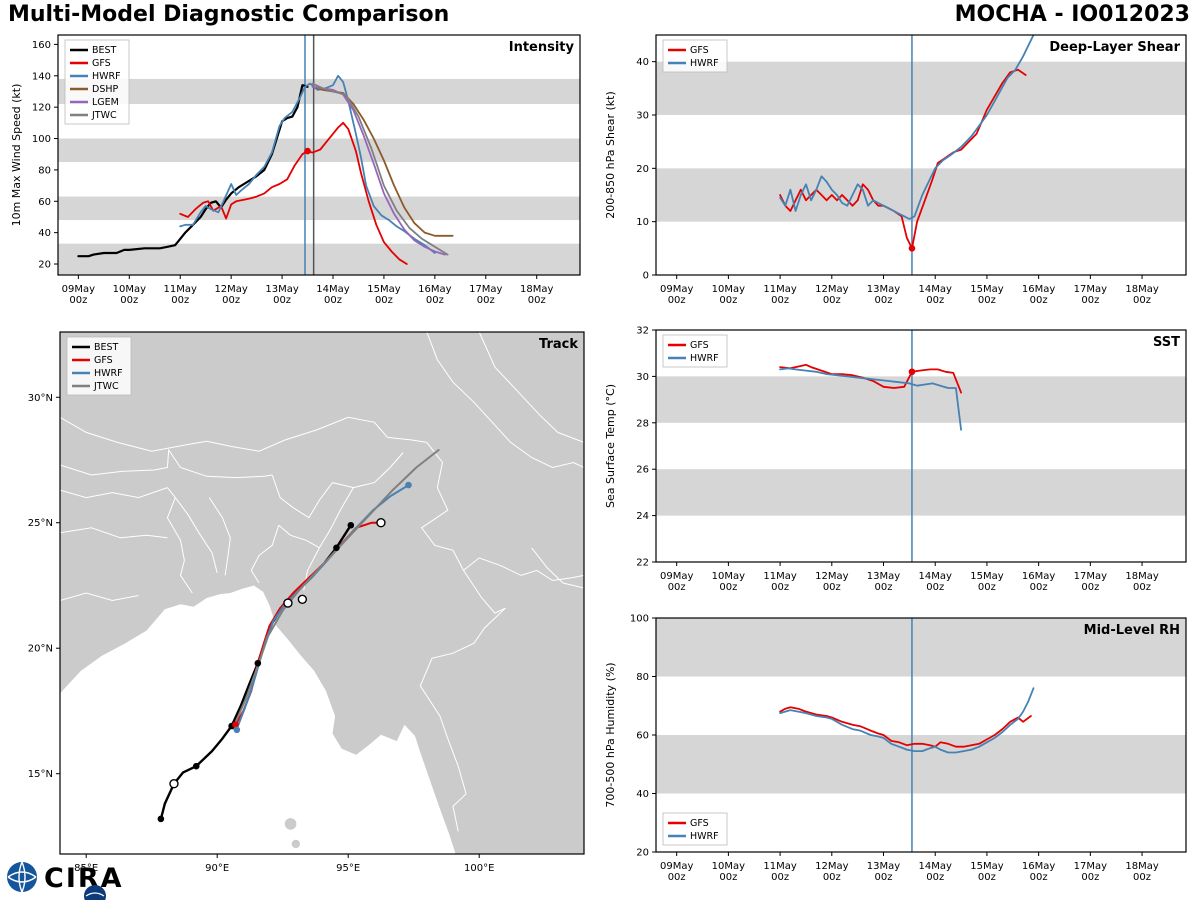 The image size is (1200, 904). What do you see at coordinates (642, 331) in the screenshot?
I see `y-tick-label: 32` at bounding box center [642, 331].